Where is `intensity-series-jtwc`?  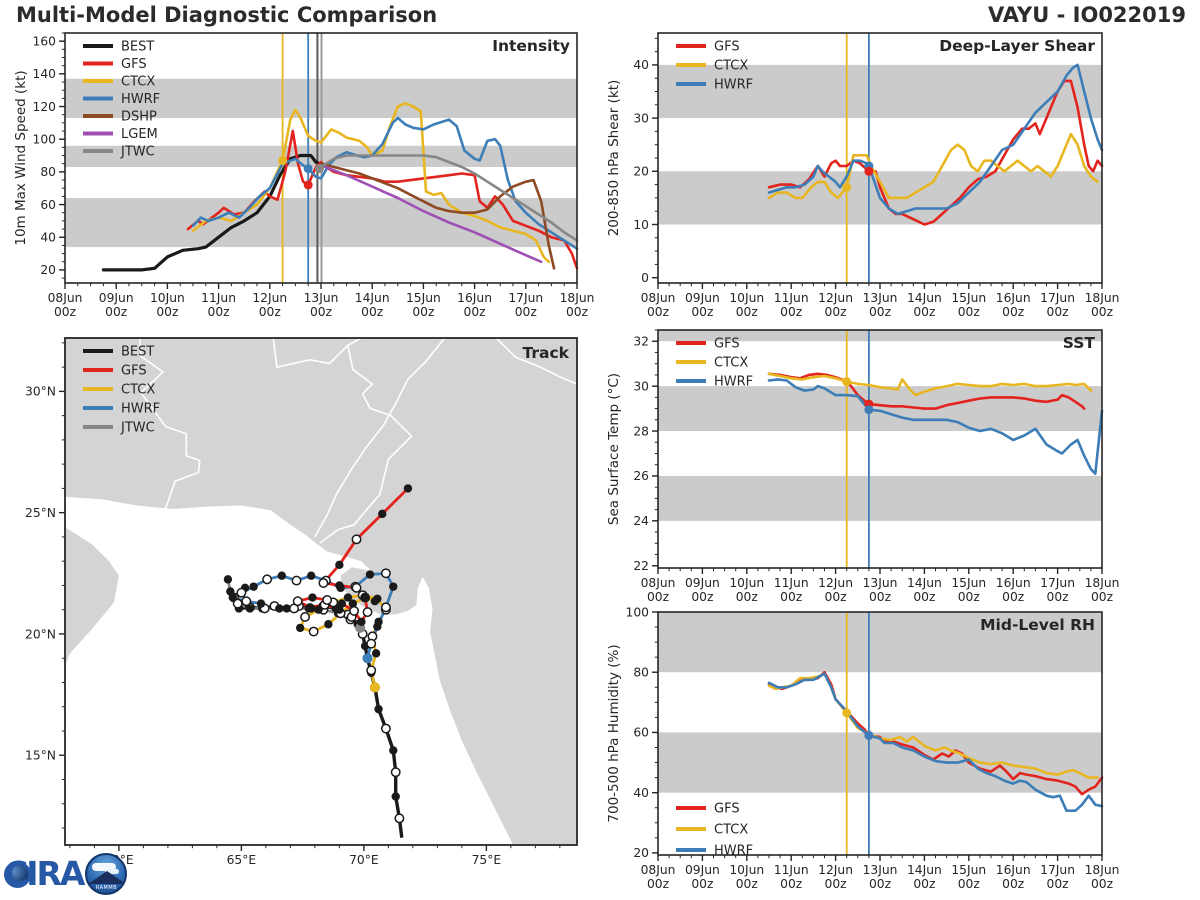
intensity-series-jtwc is located at coordinates (449, 198).